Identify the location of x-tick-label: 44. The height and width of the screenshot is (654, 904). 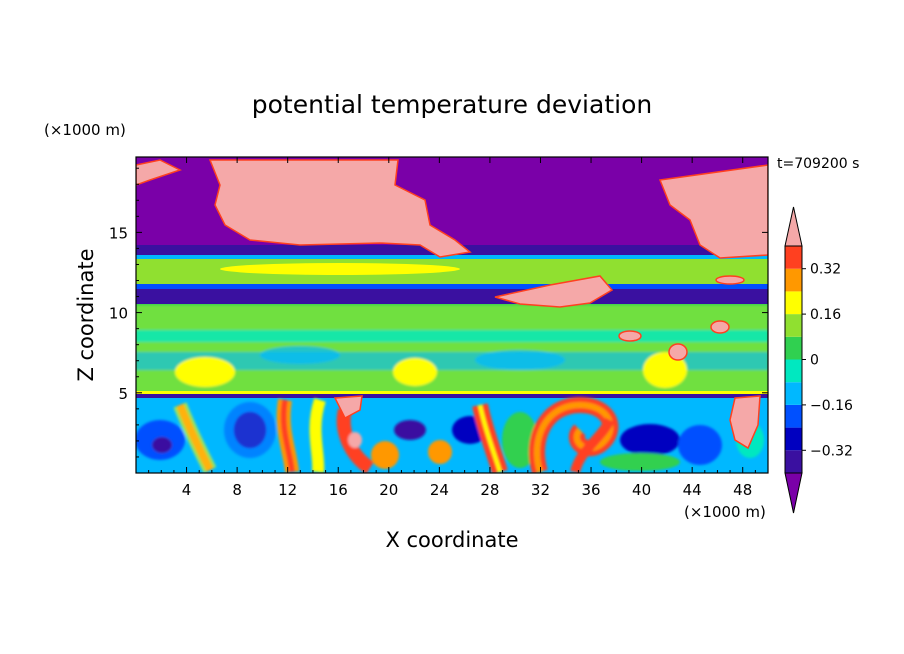
(692, 490).